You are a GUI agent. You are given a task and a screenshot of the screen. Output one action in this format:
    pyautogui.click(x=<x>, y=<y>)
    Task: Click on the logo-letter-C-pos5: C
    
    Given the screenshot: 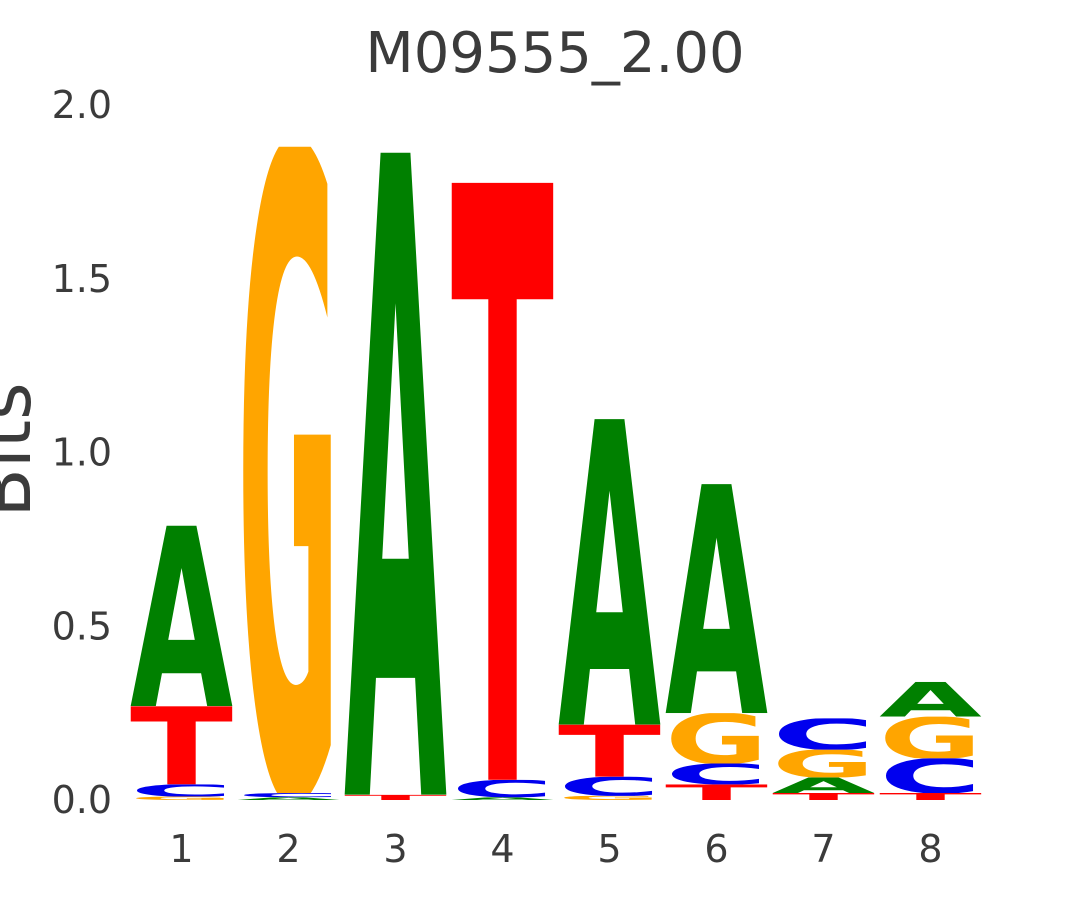 What is the action you would take?
    pyautogui.click(x=609, y=787)
    